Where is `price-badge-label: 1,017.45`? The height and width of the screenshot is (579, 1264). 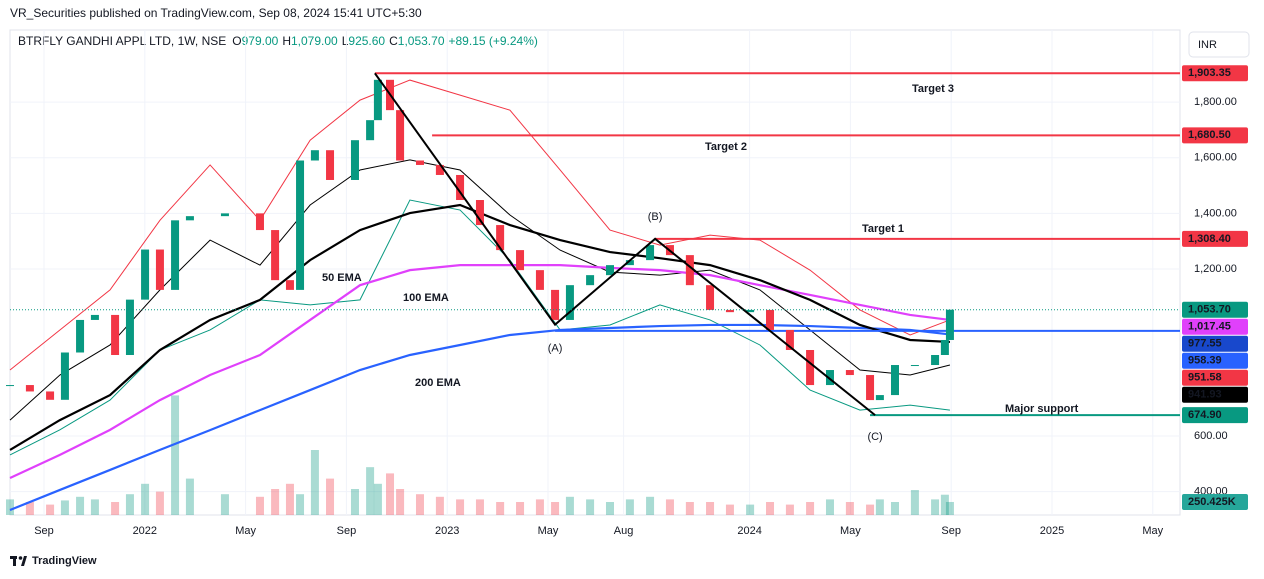 price-badge-label: 1,017.45 is located at coordinates (1209, 327).